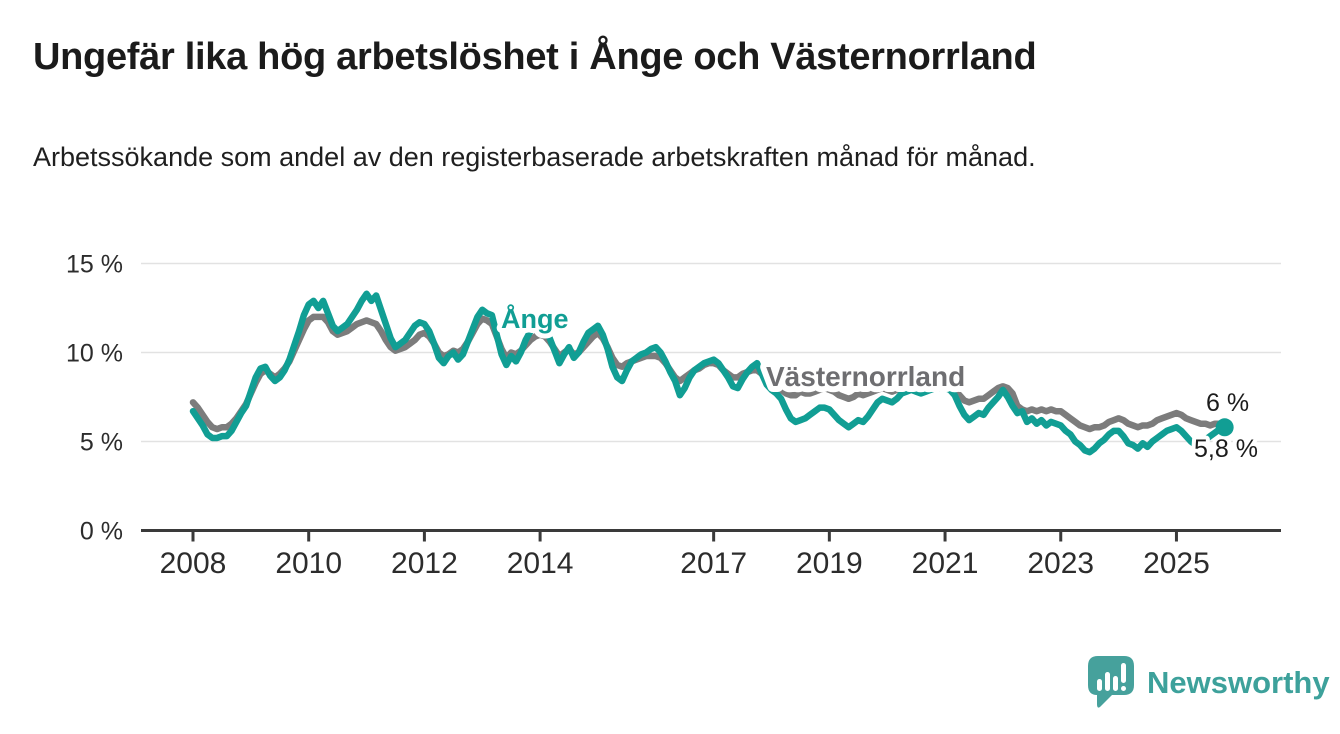  What do you see at coordinates (713, 563) in the screenshot?
I see `x-tick-label: 2017` at bounding box center [713, 563].